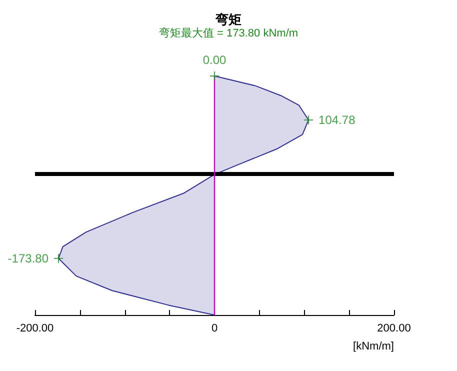 The width and height of the screenshot is (457, 371). I want to click on chart-title: 弯矩, so click(228, 19).